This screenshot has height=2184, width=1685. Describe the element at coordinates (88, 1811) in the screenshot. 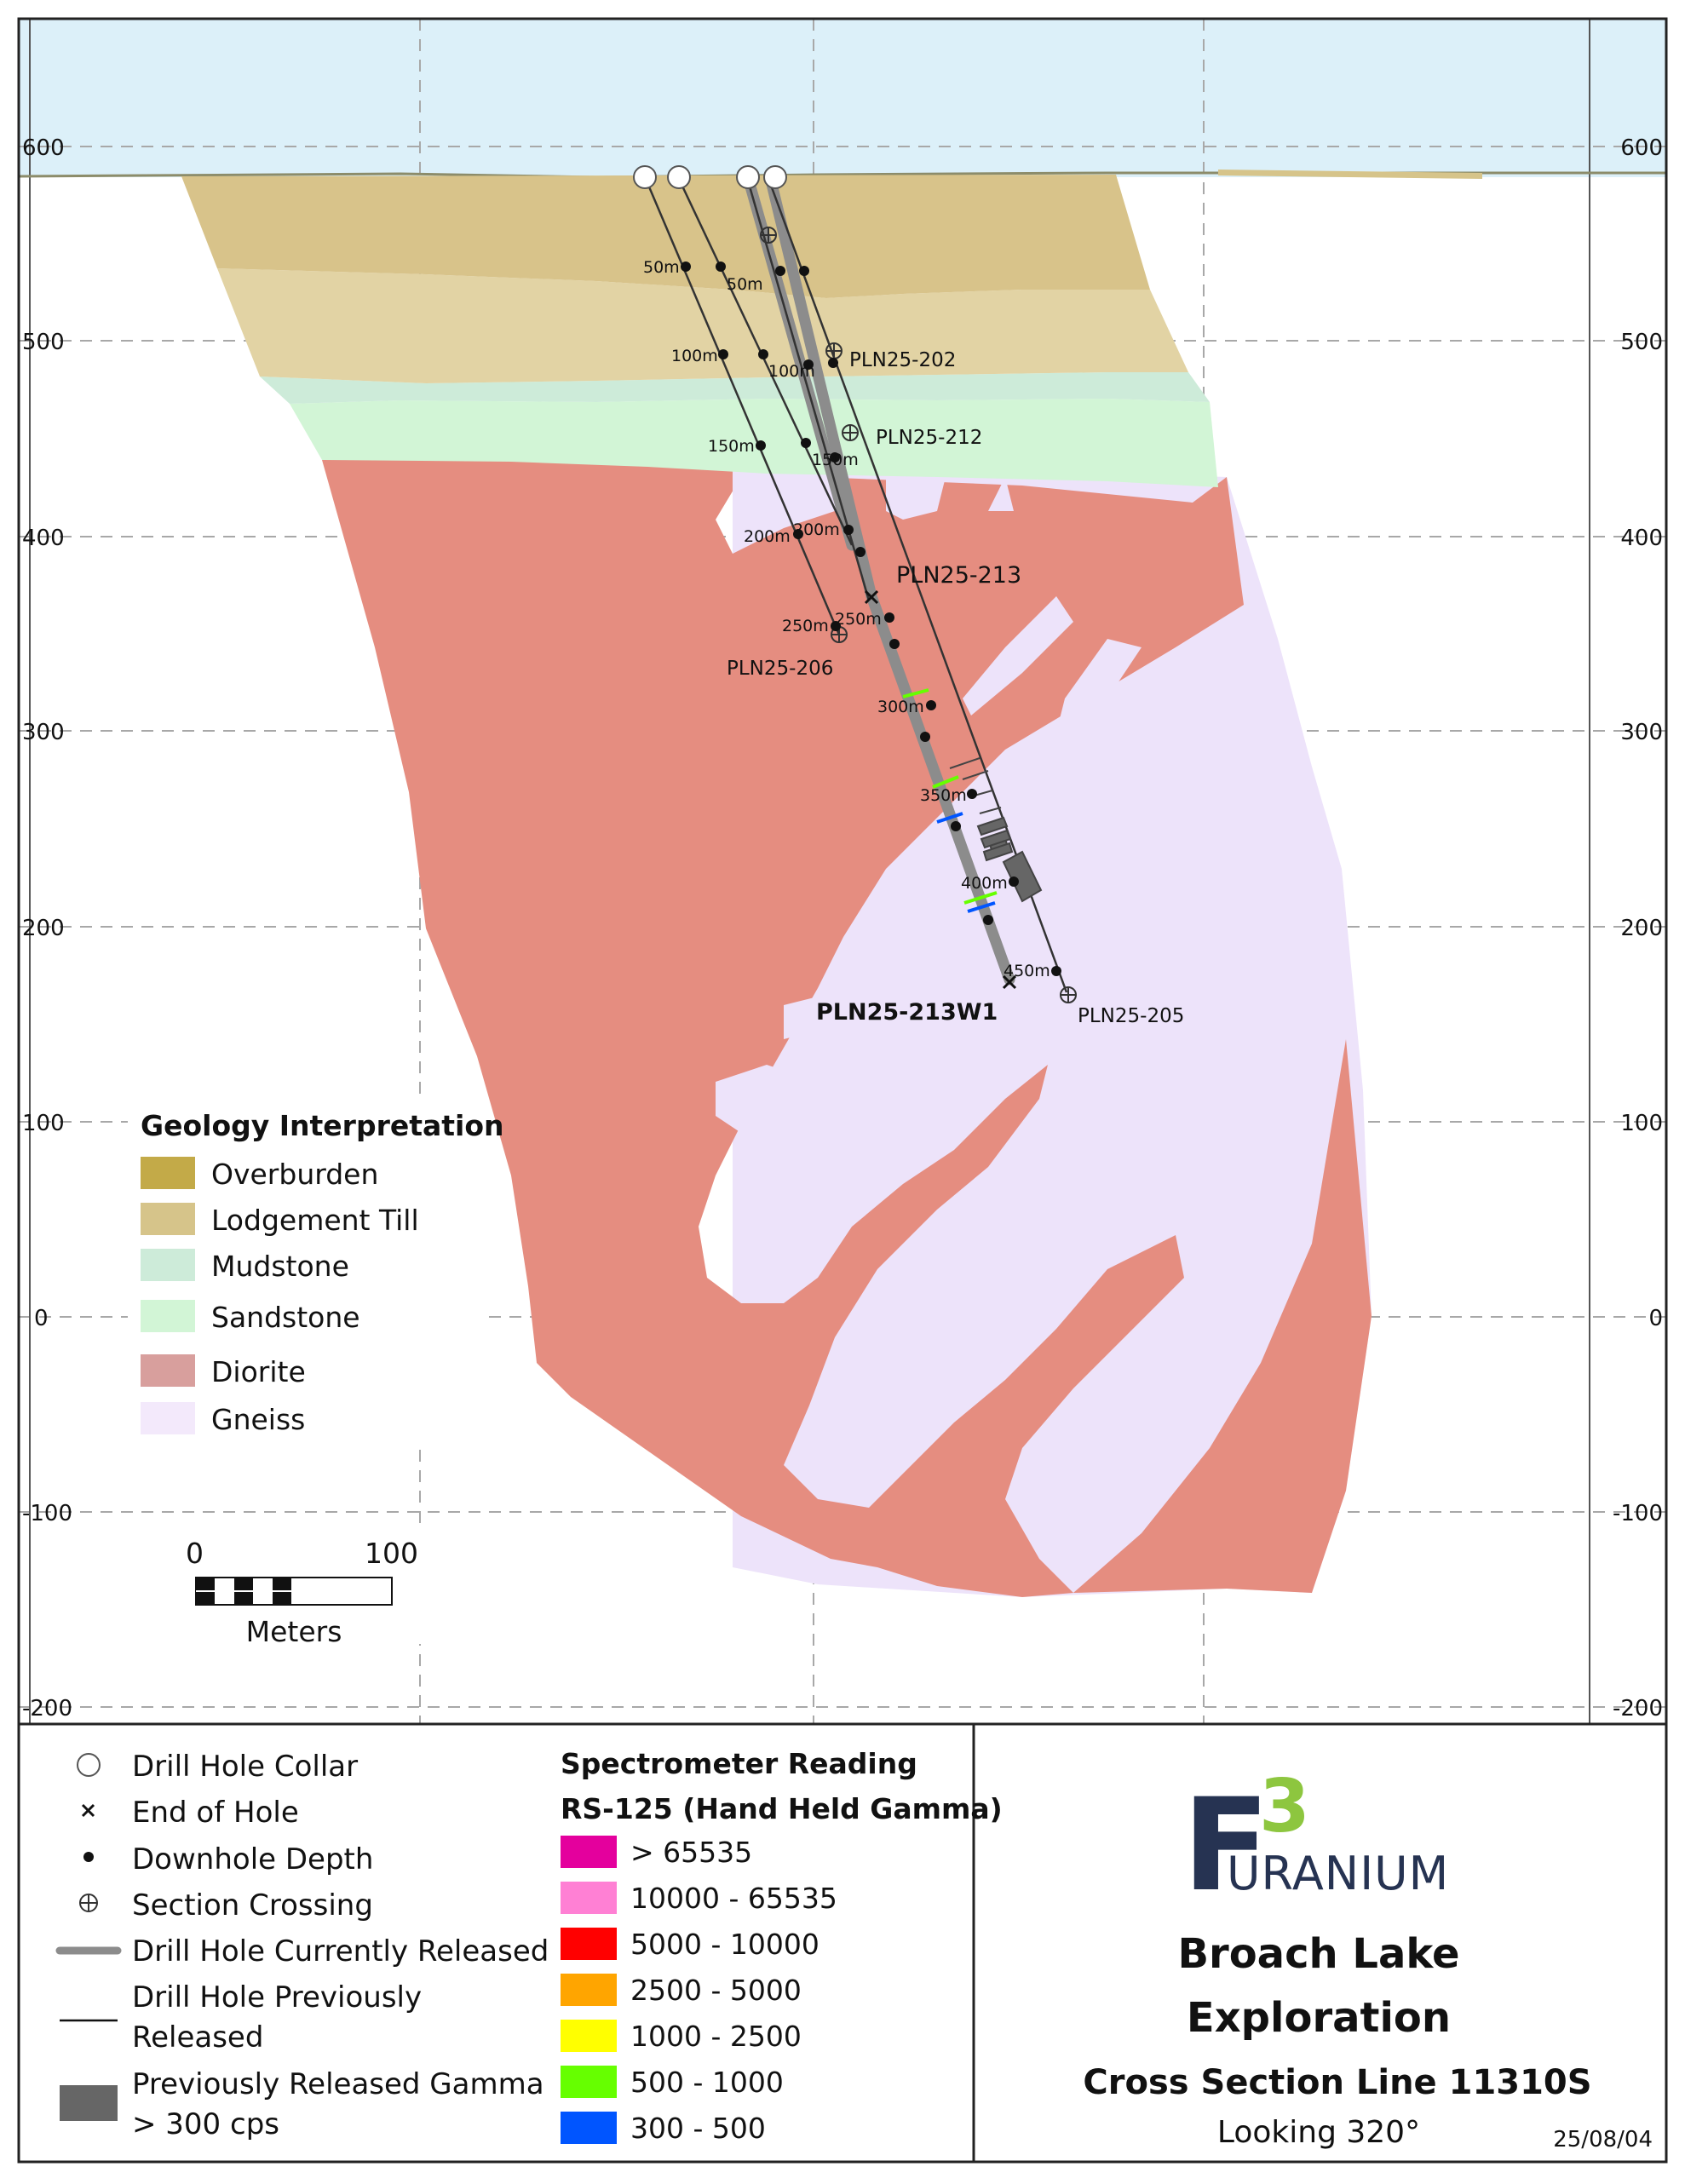

I see `end-of-hole-icon` at that location.